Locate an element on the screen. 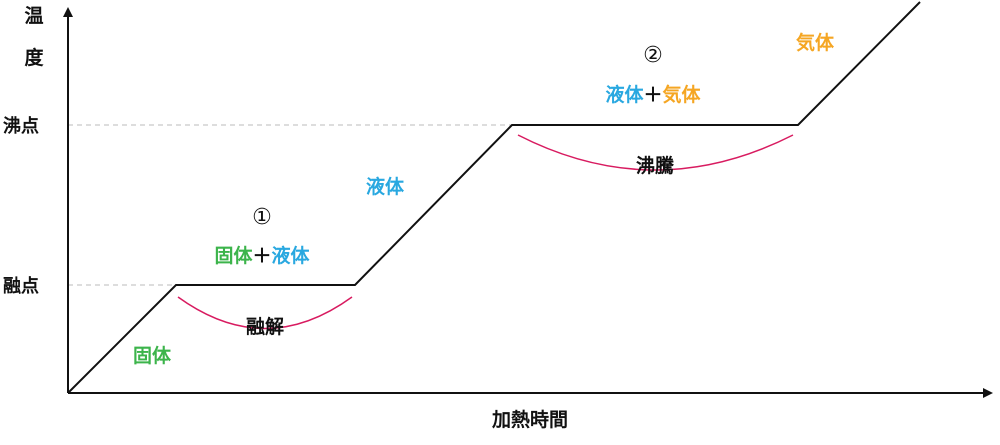 This screenshot has height=445, width=1000. y-axis-label-char-1: 温 is located at coordinates (33, 16).